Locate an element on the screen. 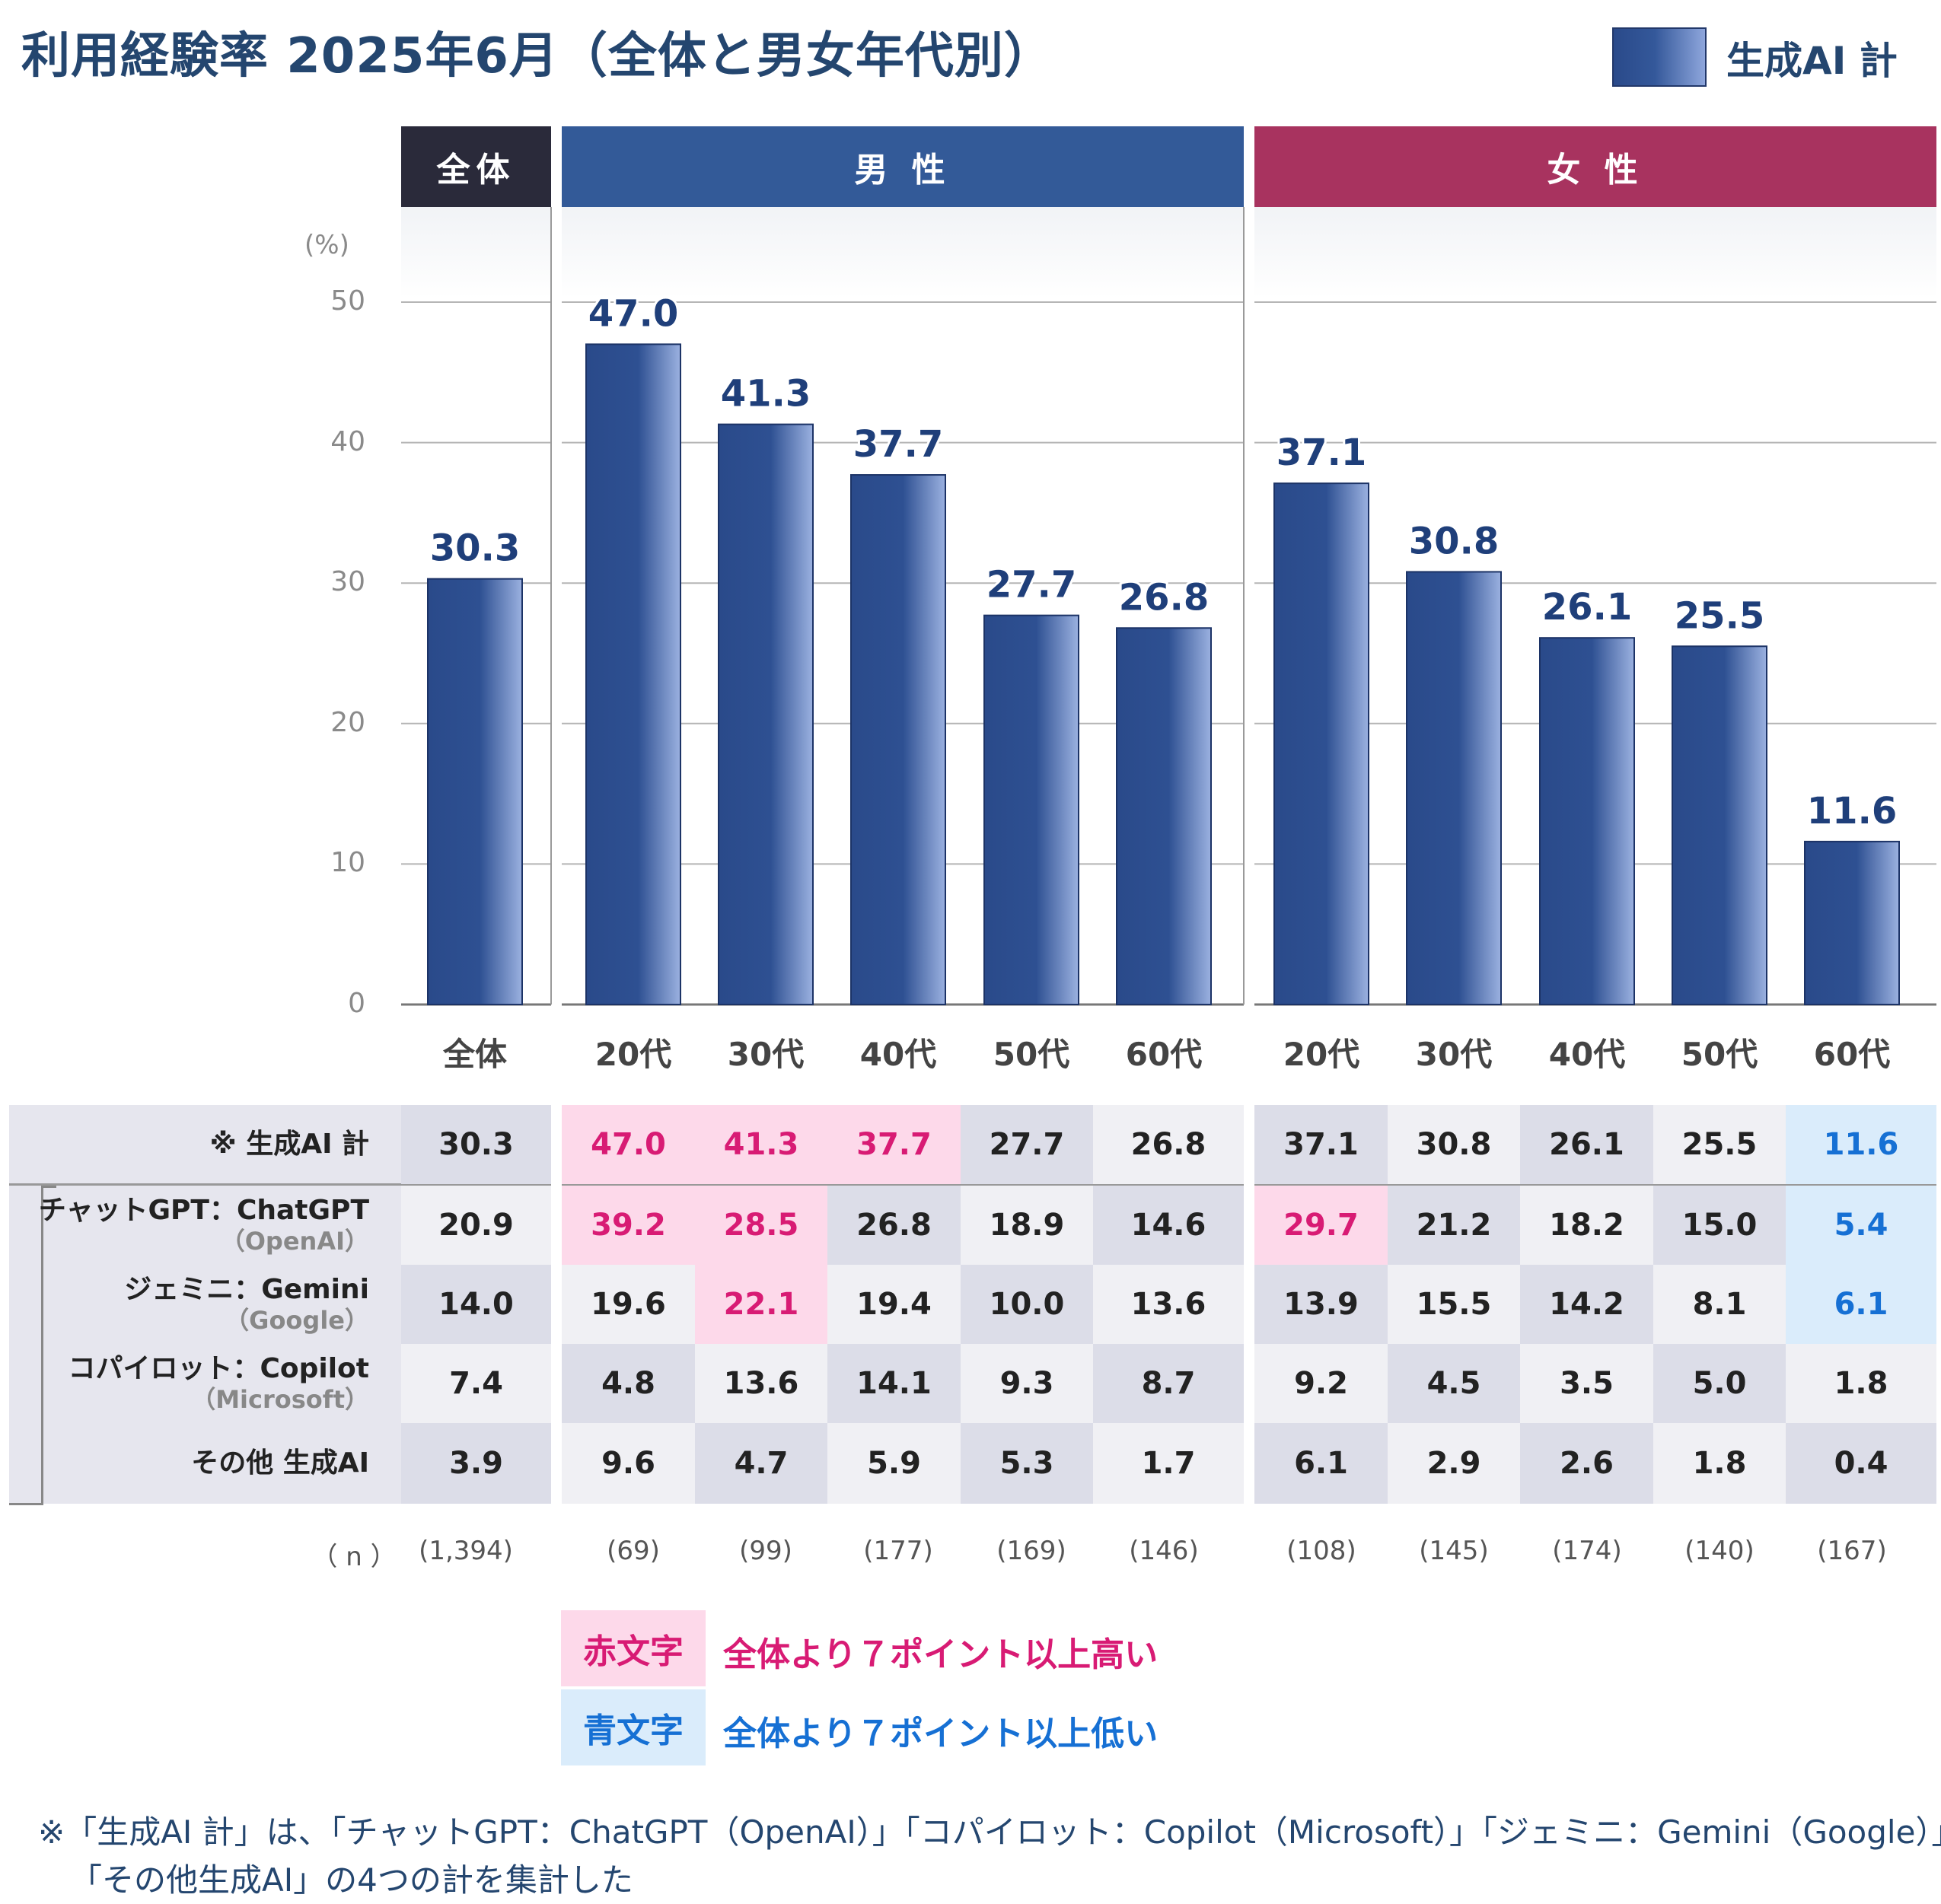 The image size is (1941, 1904). table-cell: 19.4 is located at coordinates (894, 1304).